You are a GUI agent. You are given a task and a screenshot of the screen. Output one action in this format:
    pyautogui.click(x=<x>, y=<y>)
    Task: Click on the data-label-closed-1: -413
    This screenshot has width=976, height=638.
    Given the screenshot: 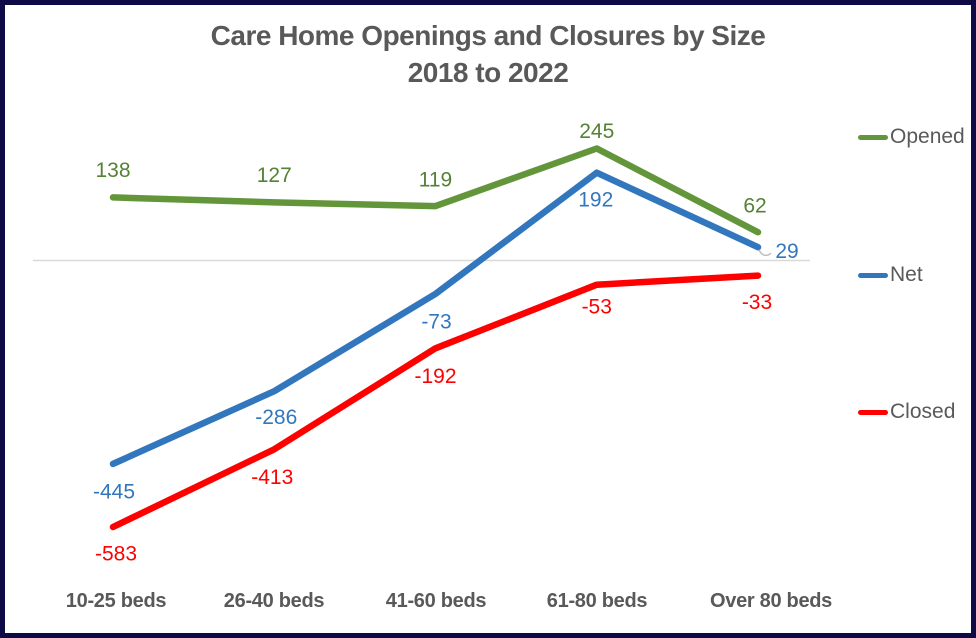 What is the action you would take?
    pyautogui.click(x=272, y=477)
    